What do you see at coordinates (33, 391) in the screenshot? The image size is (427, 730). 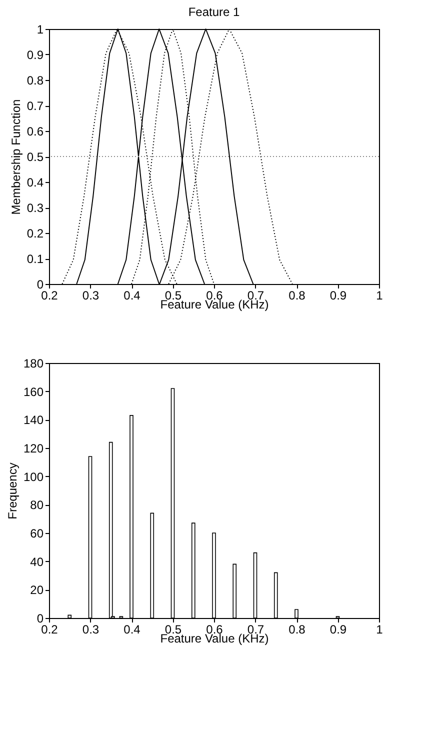 I see `y-tick-label: 160` at bounding box center [33, 391].